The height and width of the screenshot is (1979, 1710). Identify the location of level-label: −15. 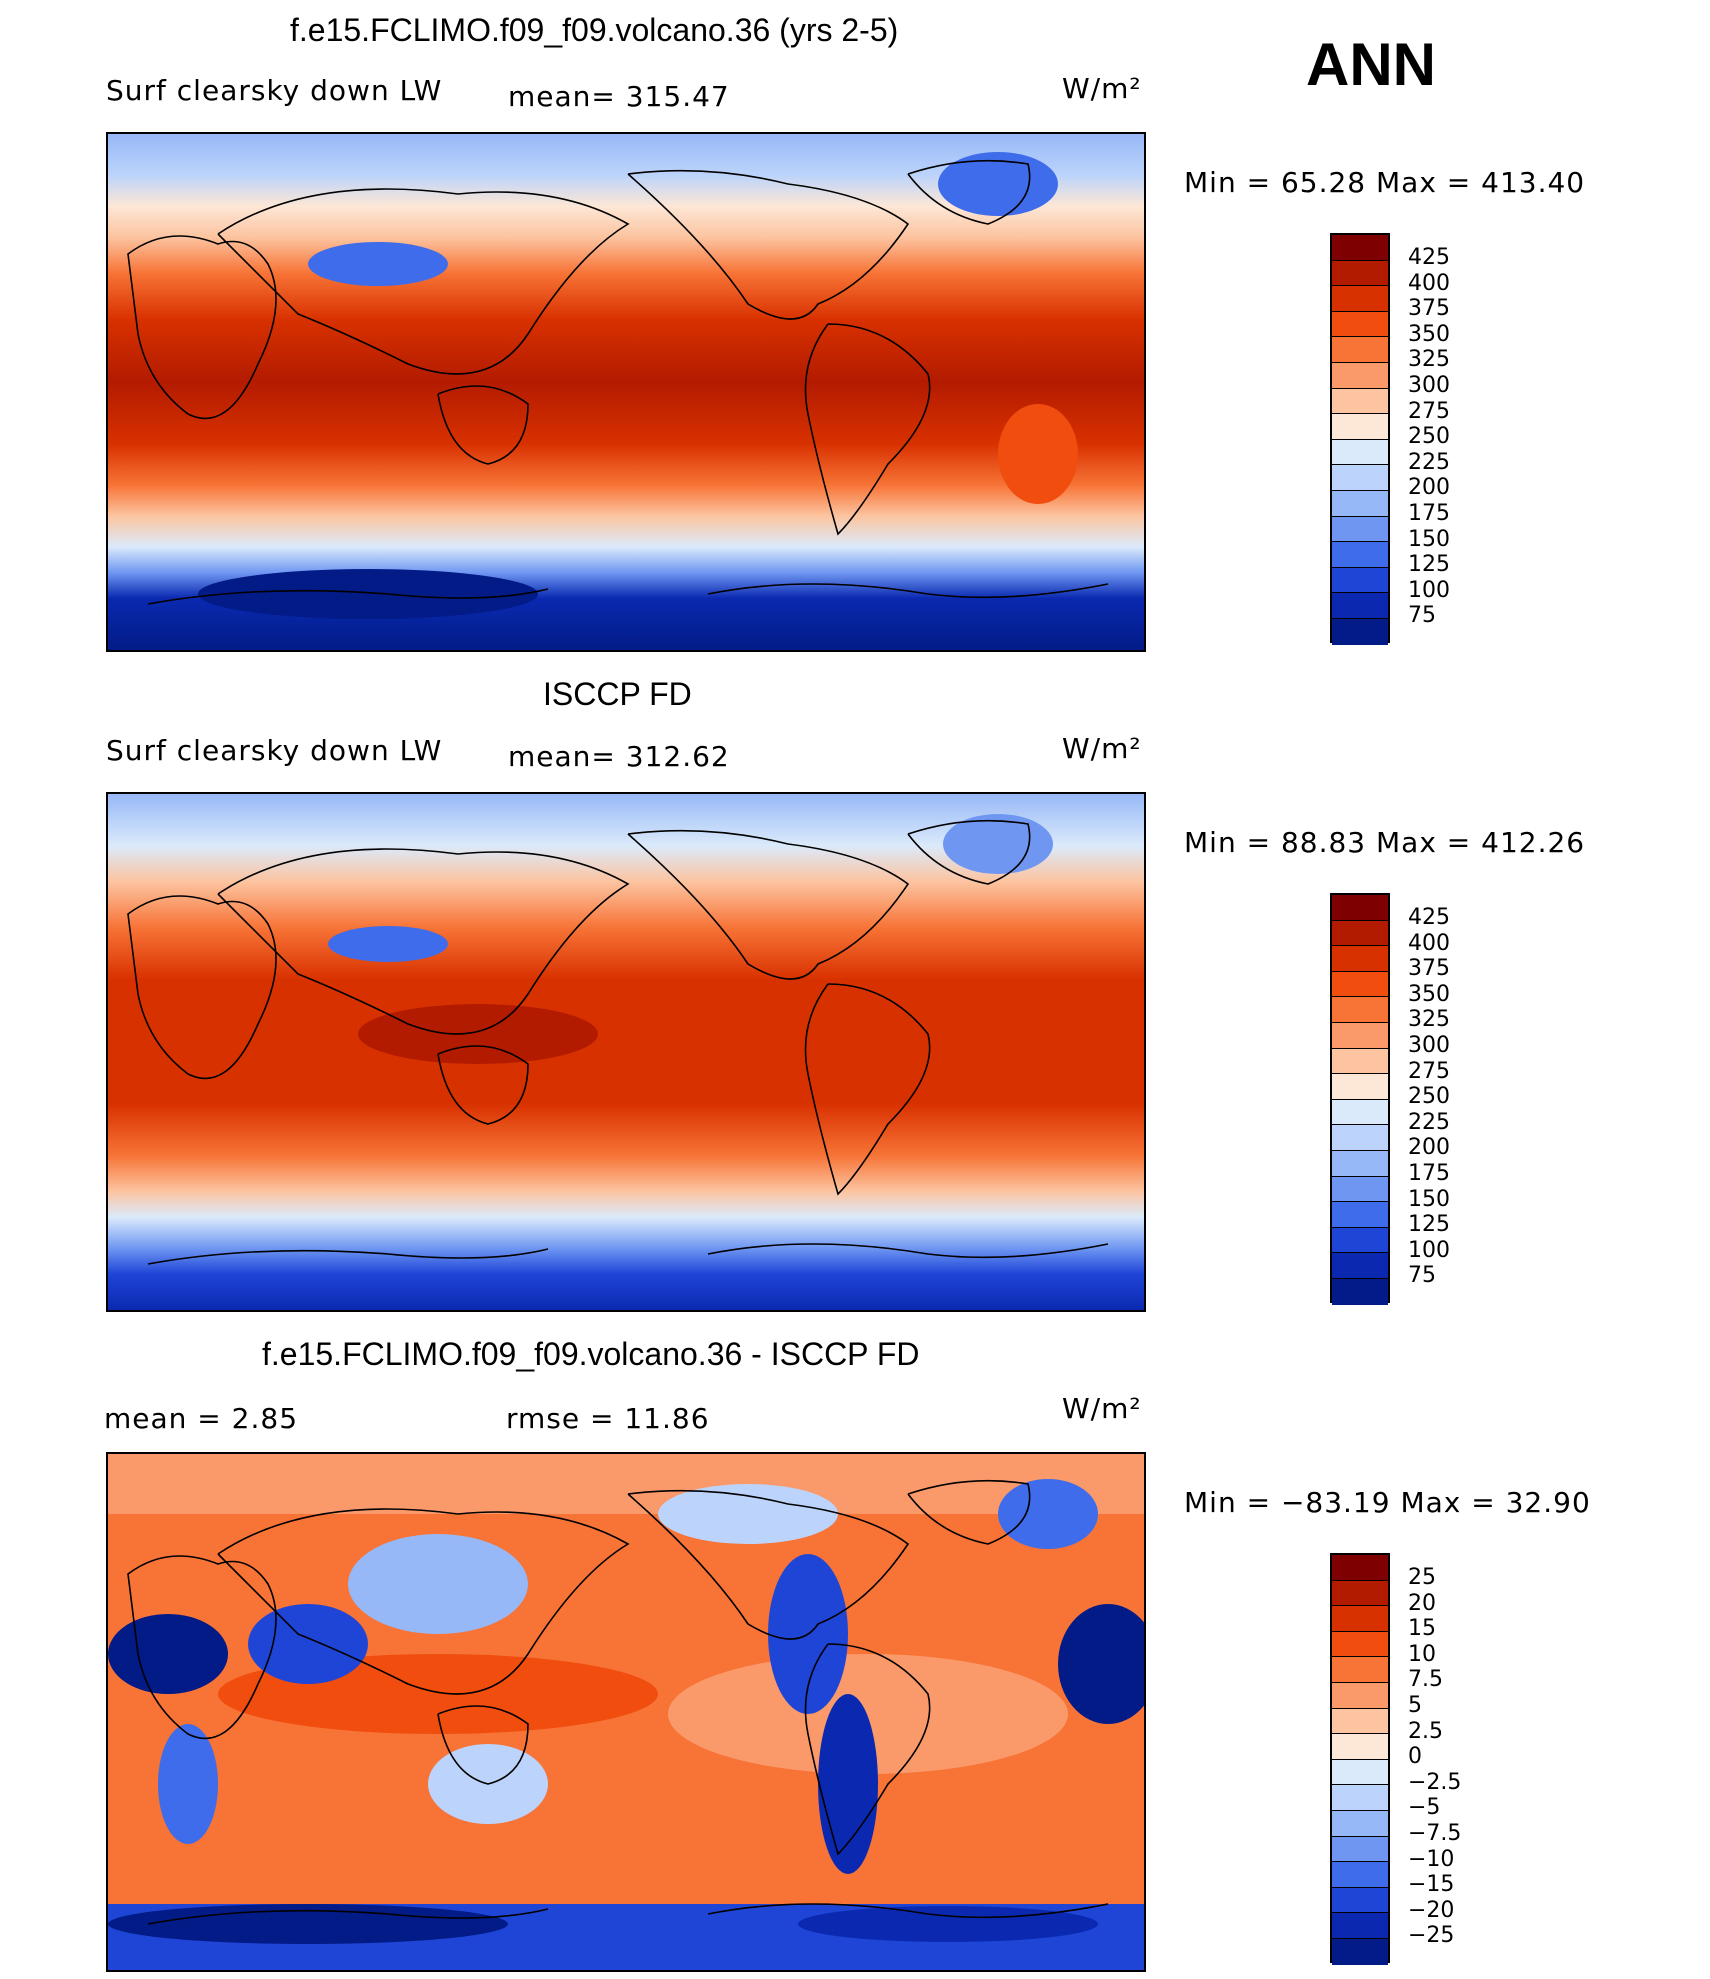
(1431, 1885).